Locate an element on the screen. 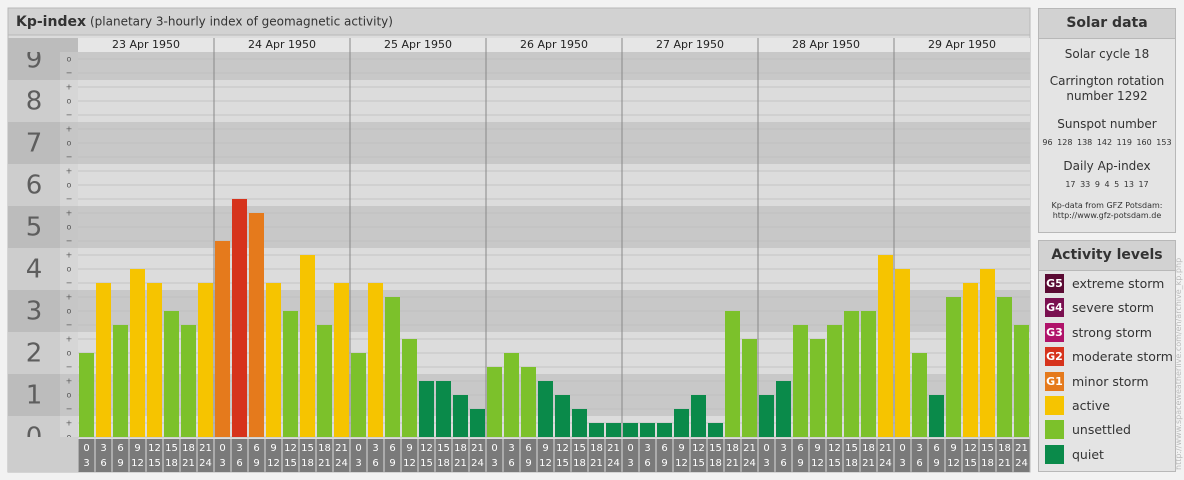 The image size is (1184, 480). date-header is located at coordinates (554, 45).